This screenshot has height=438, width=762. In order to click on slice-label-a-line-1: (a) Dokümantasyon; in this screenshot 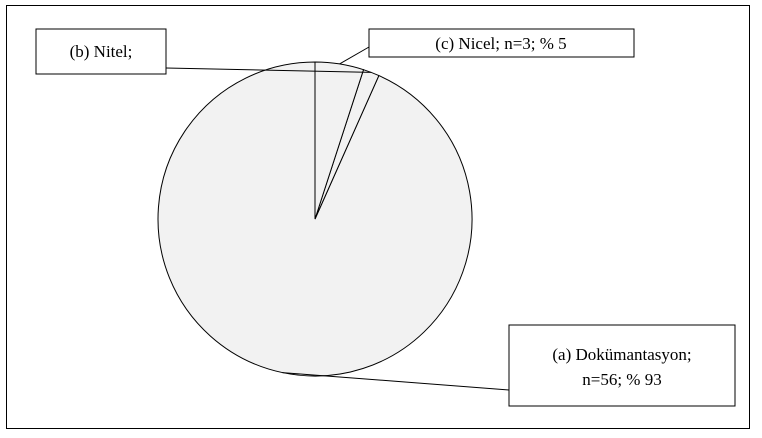, I will do `click(621, 354)`.